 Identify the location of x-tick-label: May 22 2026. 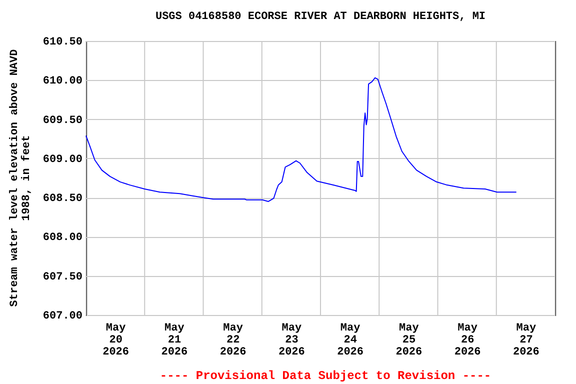
(233, 340).